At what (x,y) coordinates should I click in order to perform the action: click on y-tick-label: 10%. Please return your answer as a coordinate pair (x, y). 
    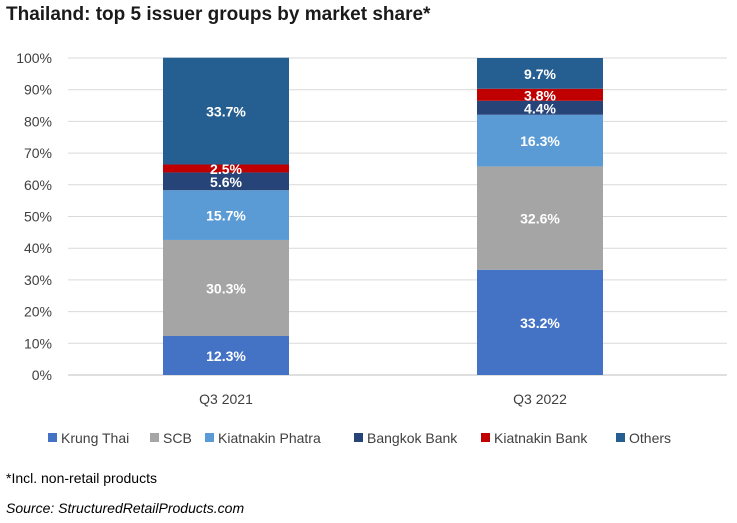
    Looking at the image, I should click on (38, 343).